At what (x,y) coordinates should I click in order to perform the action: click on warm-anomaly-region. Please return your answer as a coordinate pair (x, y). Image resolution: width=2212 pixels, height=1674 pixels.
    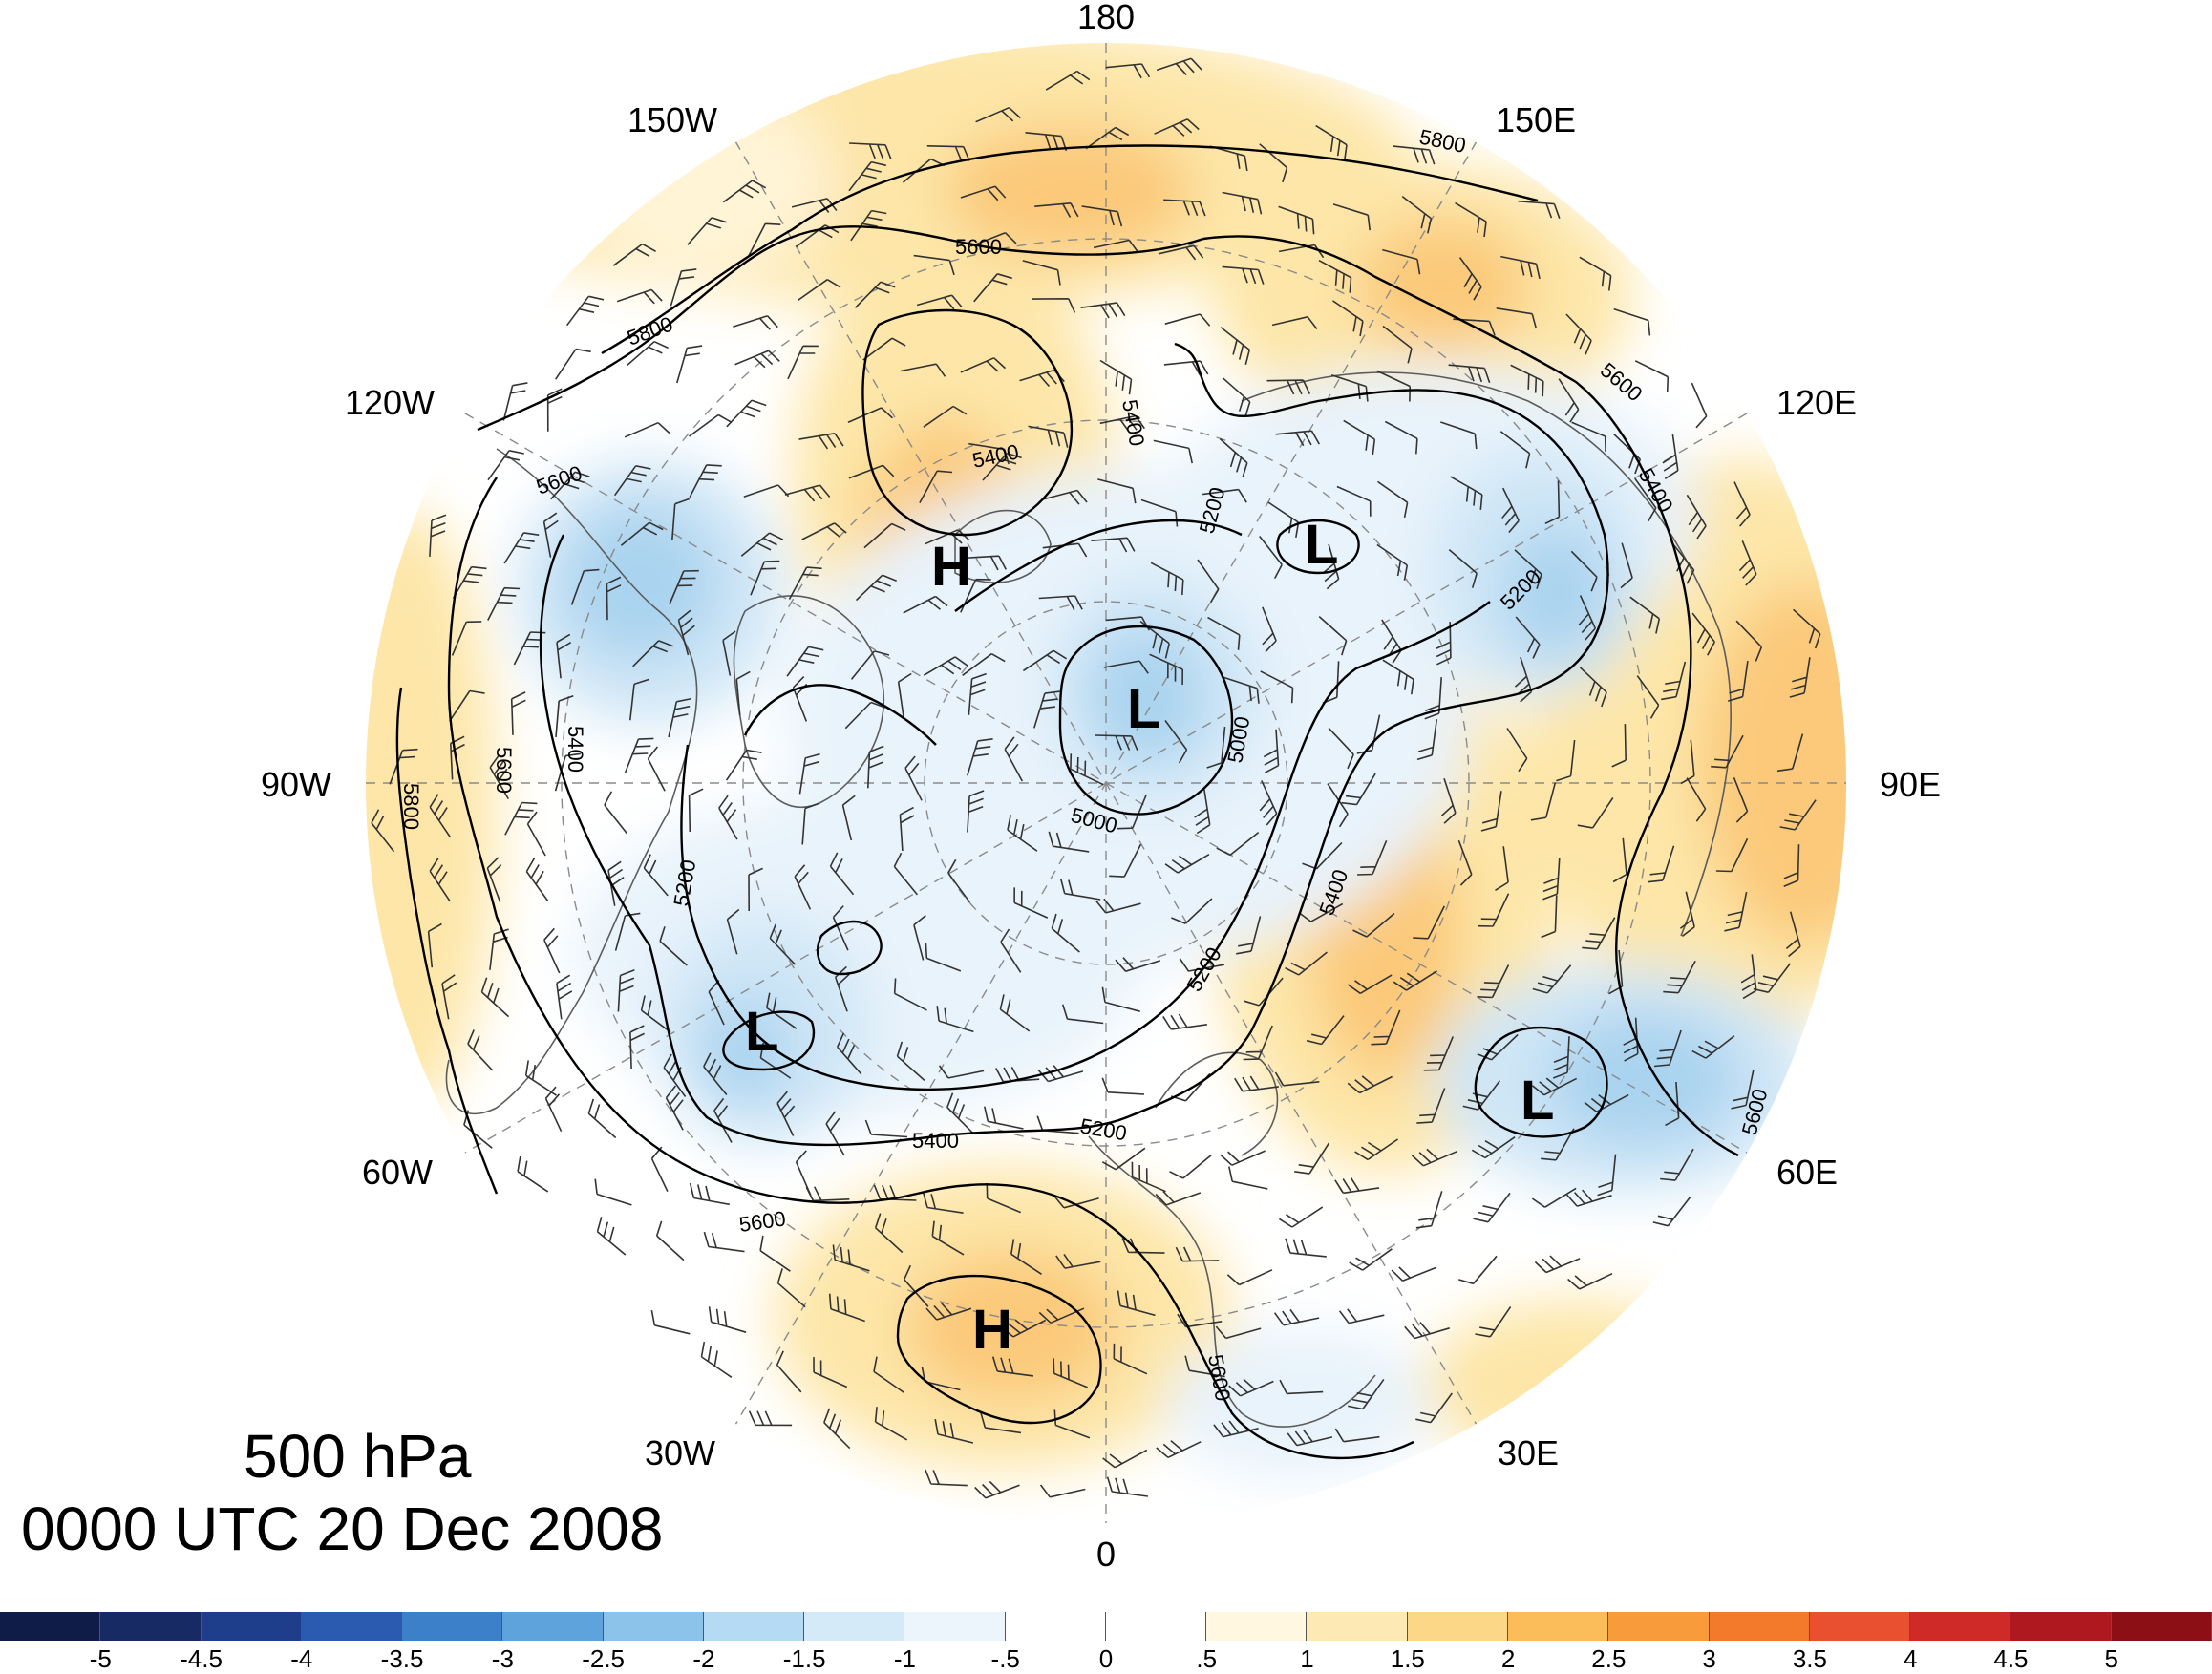
    Looking at the image, I should click on (1442, 286).